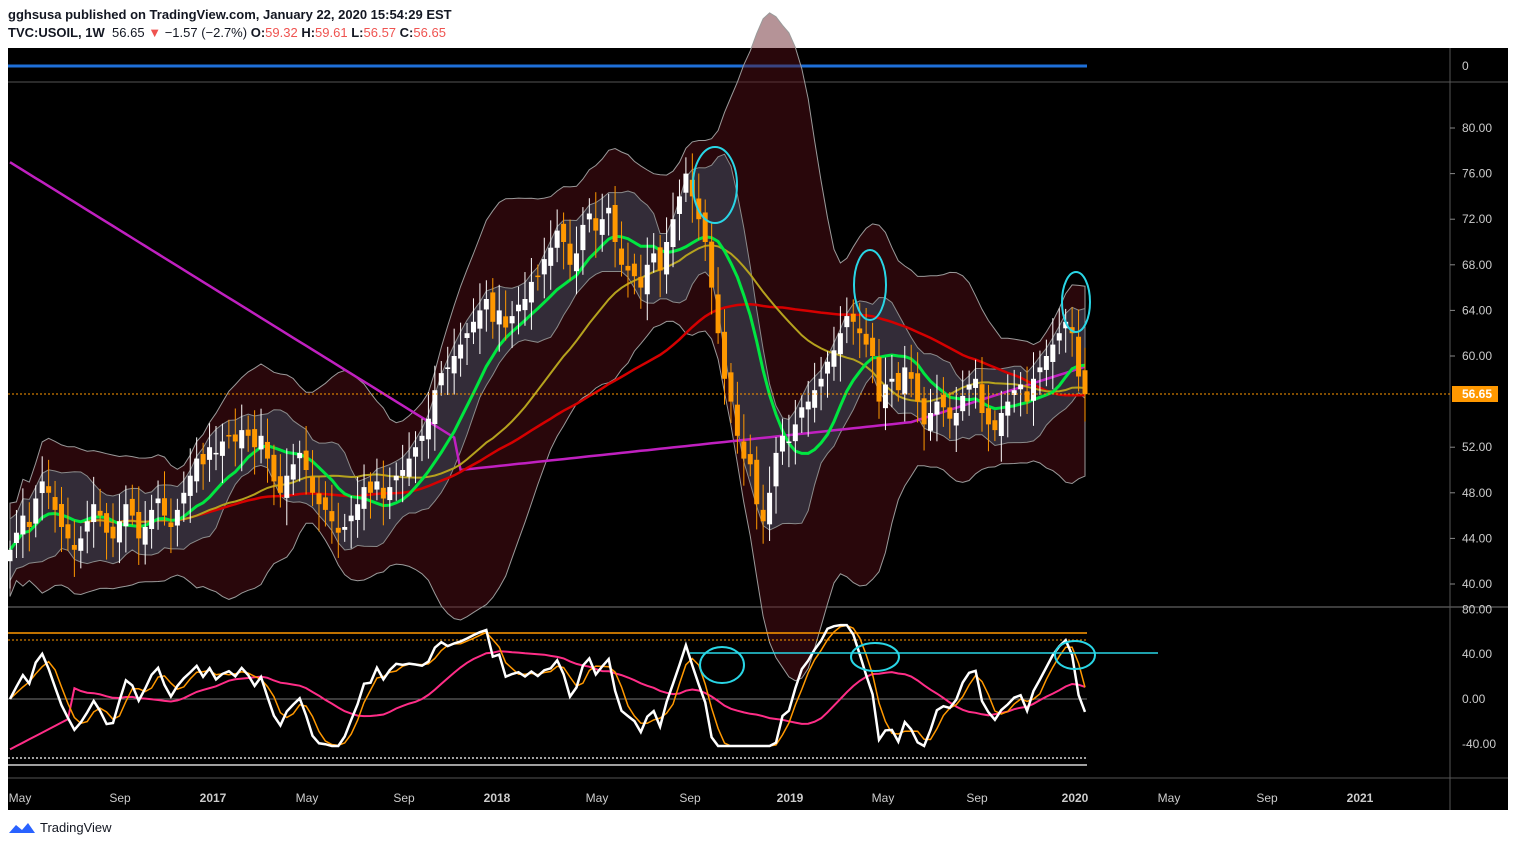 This screenshot has width=1517, height=851. What do you see at coordinates (1360, 798) in the screenshot?
I see `time-tick-label: 2021` at bounding box center [1360, 798].